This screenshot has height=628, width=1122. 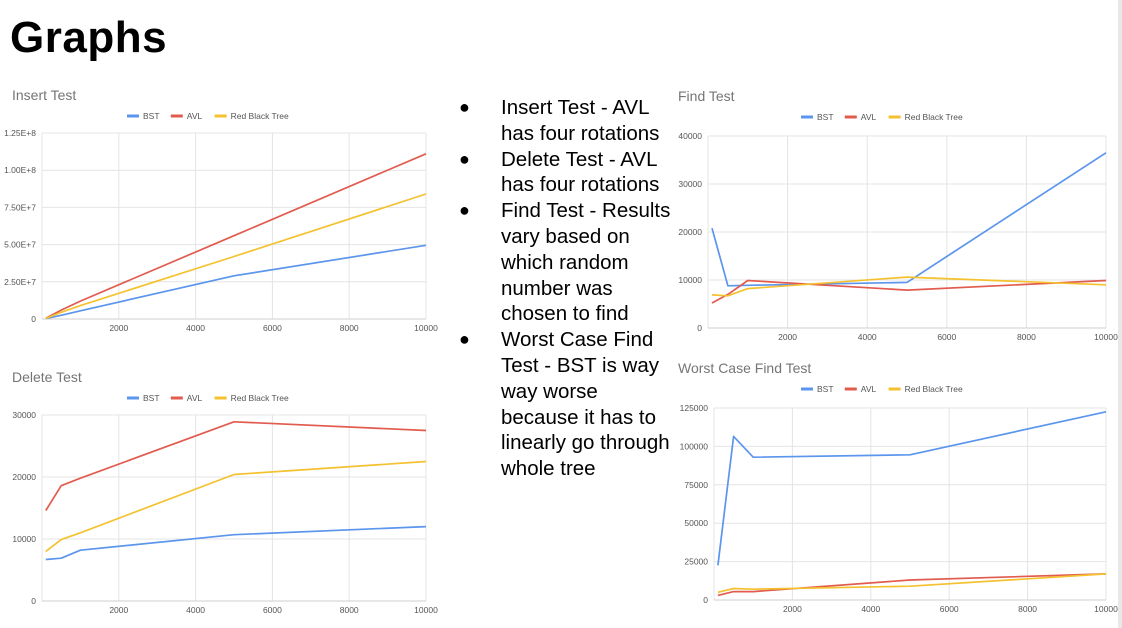 I want to click on y-tick-label: 125000, so click(x=694, y=408).